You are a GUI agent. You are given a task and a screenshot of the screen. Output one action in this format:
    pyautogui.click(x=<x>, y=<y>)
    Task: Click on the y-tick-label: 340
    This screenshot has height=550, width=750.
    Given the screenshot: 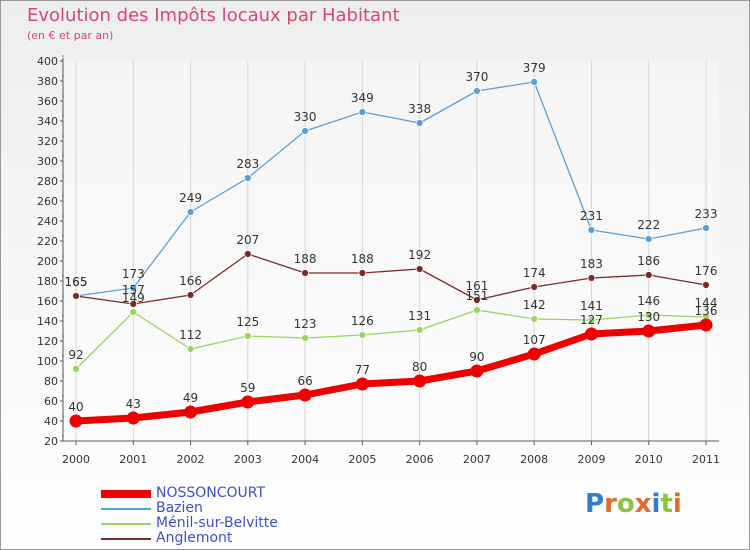 What is the action you would take?
    pyautogui.click(x=47, y=121)
    